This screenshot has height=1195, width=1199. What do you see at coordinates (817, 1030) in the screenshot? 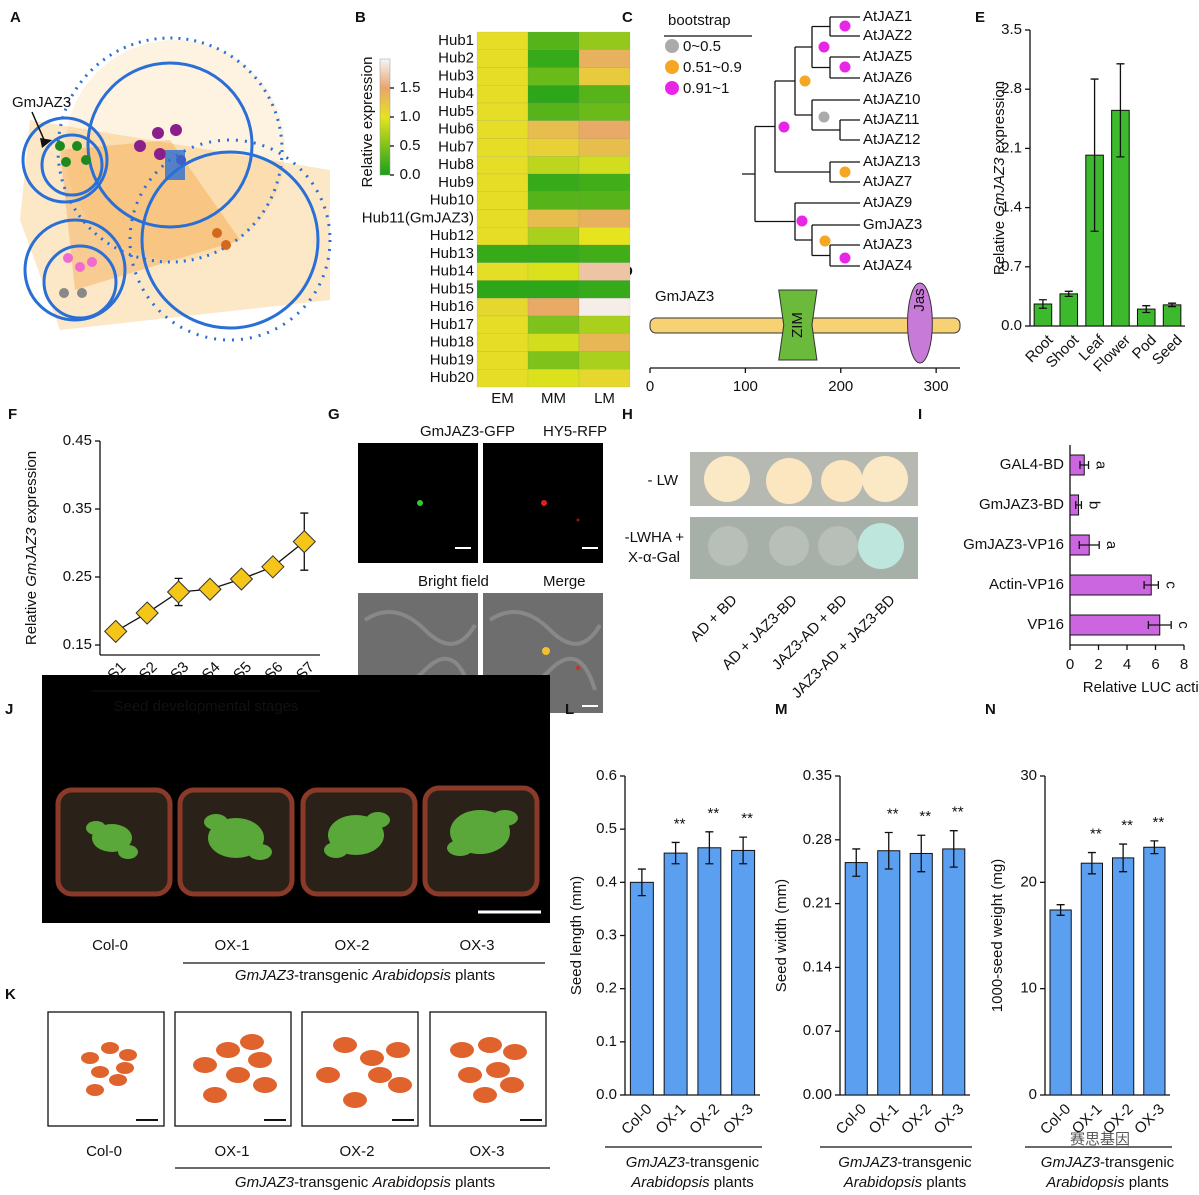
I see `y-tick-label: 0.07` at bounding box center [817, 1030].